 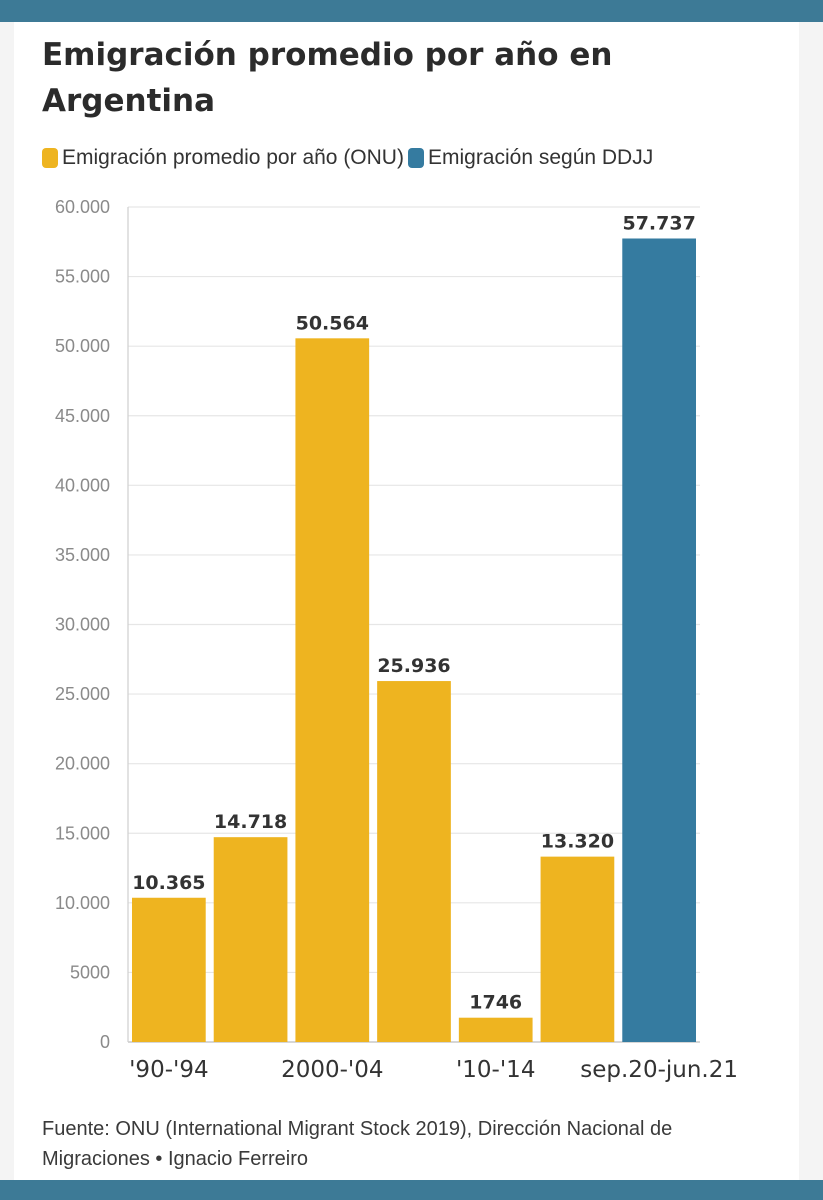 What do you see at coordinates (82, 277) in the screenshot?
I see `y-tick-label: 55.000` at bounding box center [82, 277].